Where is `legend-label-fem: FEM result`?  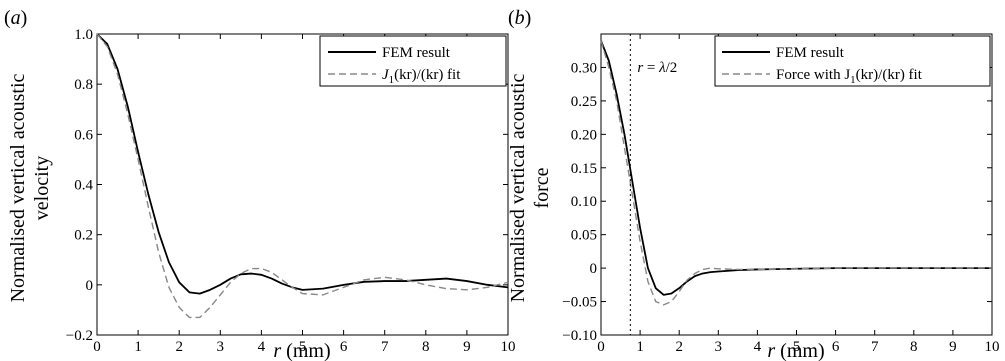 legend-label-fem: FEM result is located at coordinates (416, 53).